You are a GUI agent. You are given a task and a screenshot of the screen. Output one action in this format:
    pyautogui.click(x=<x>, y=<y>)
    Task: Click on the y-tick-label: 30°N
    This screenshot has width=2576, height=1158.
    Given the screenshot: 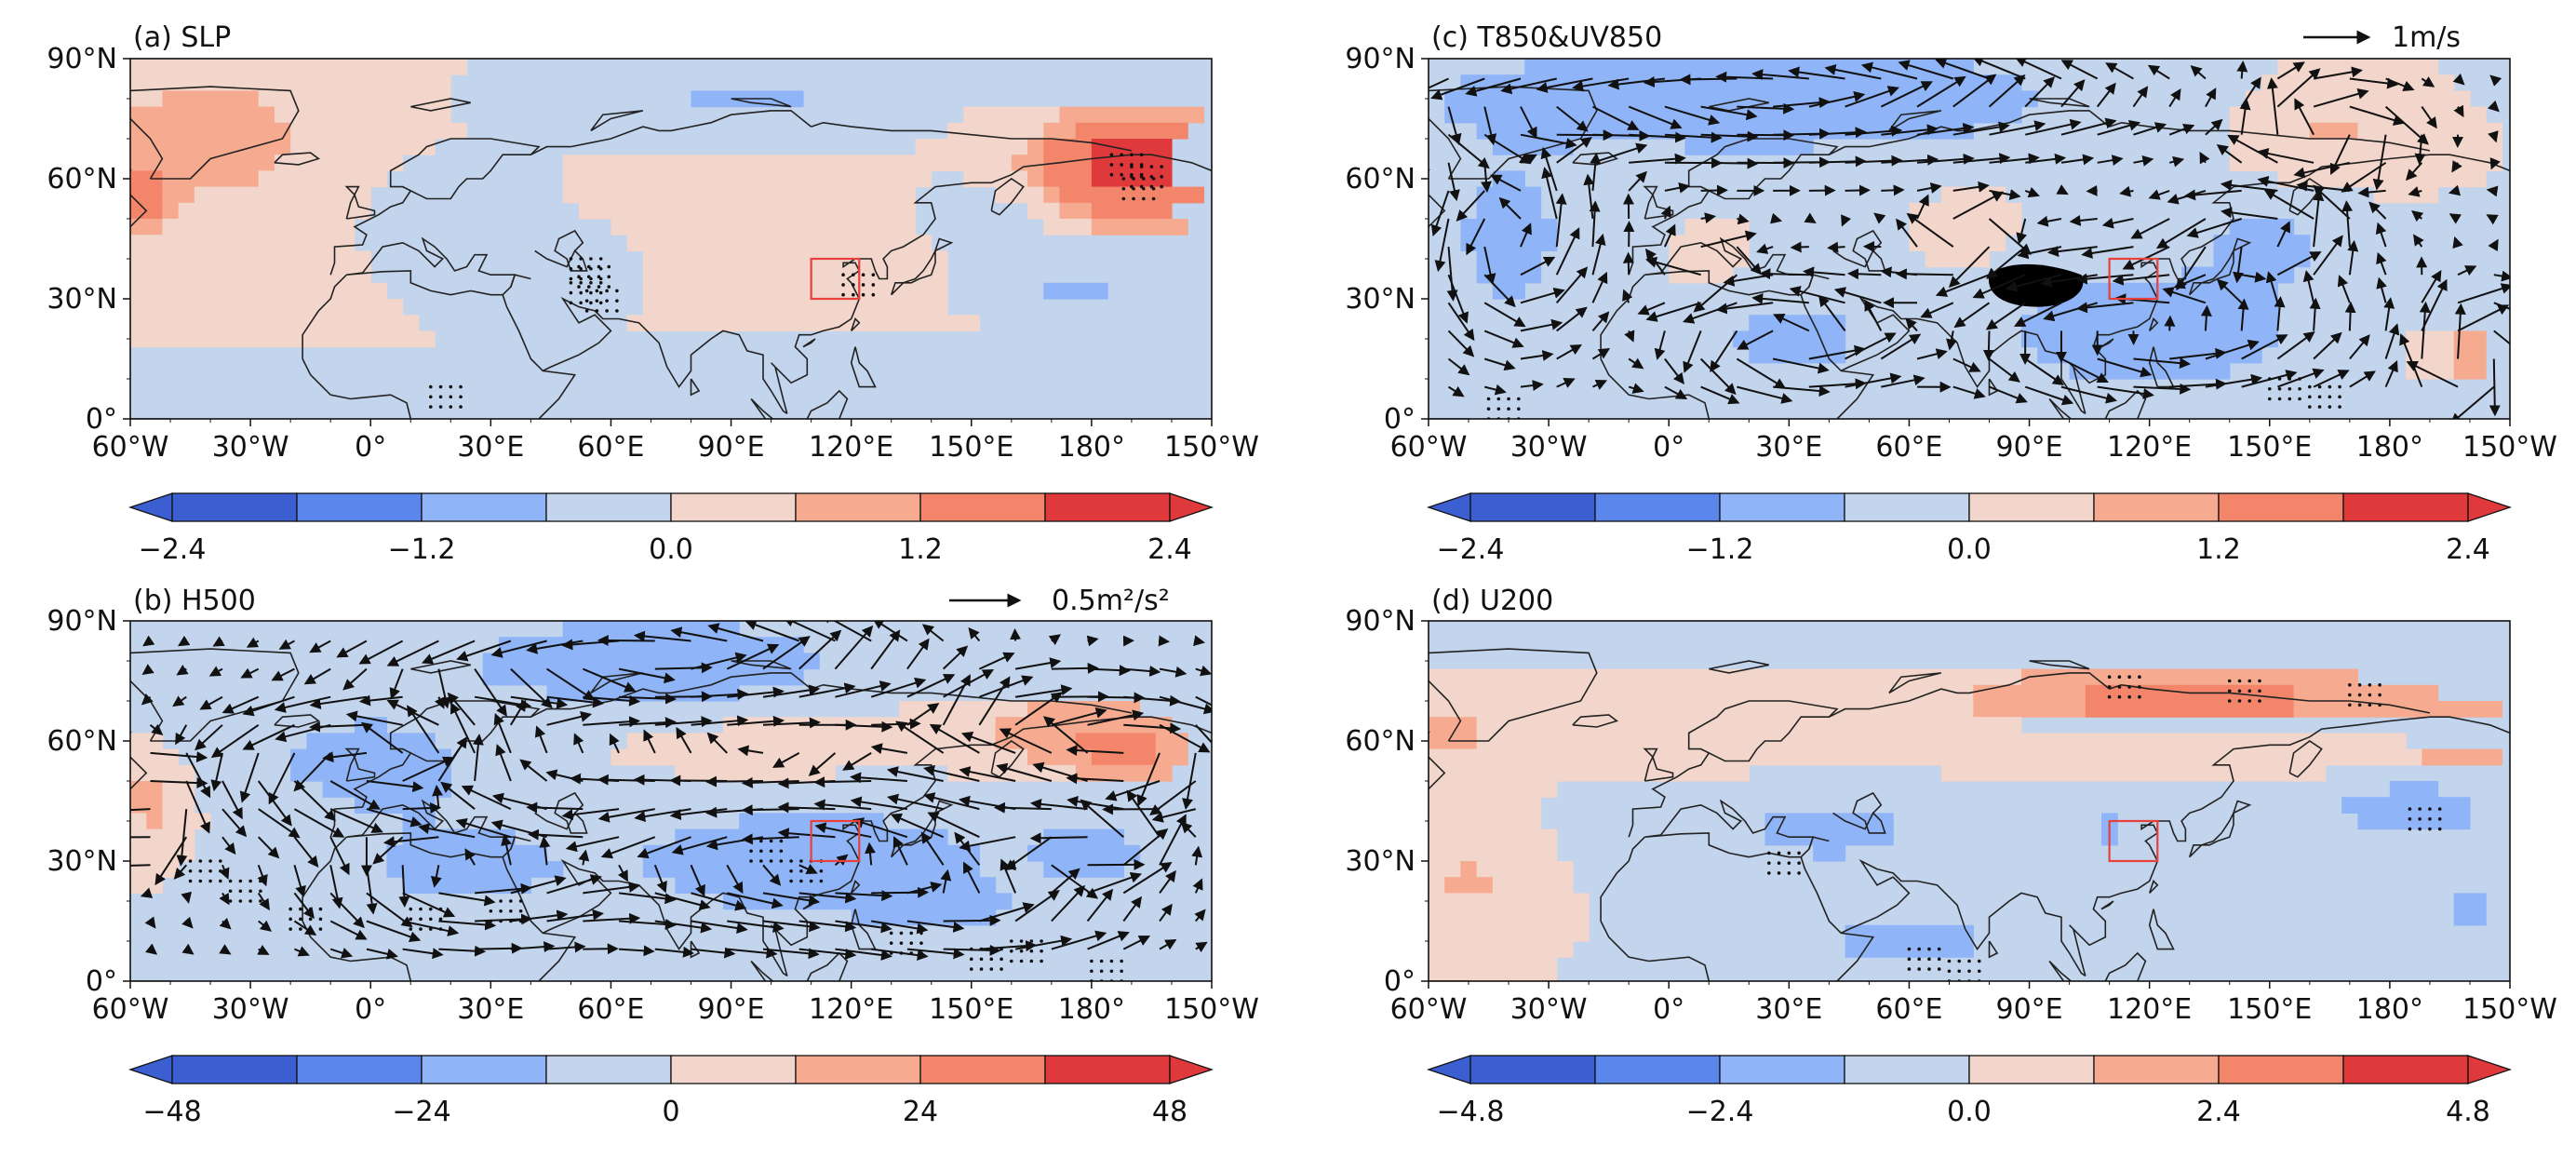 What is the action you would take?
    pyautogui.click(x=82, y=299)
    